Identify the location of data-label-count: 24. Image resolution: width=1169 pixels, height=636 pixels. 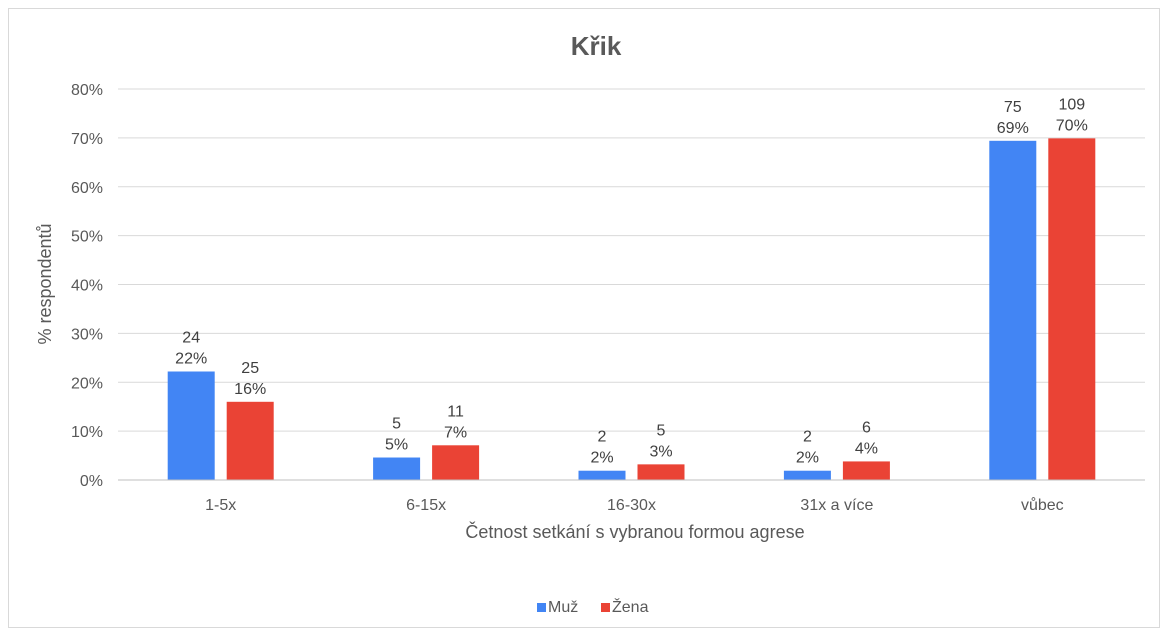
(191, 337).